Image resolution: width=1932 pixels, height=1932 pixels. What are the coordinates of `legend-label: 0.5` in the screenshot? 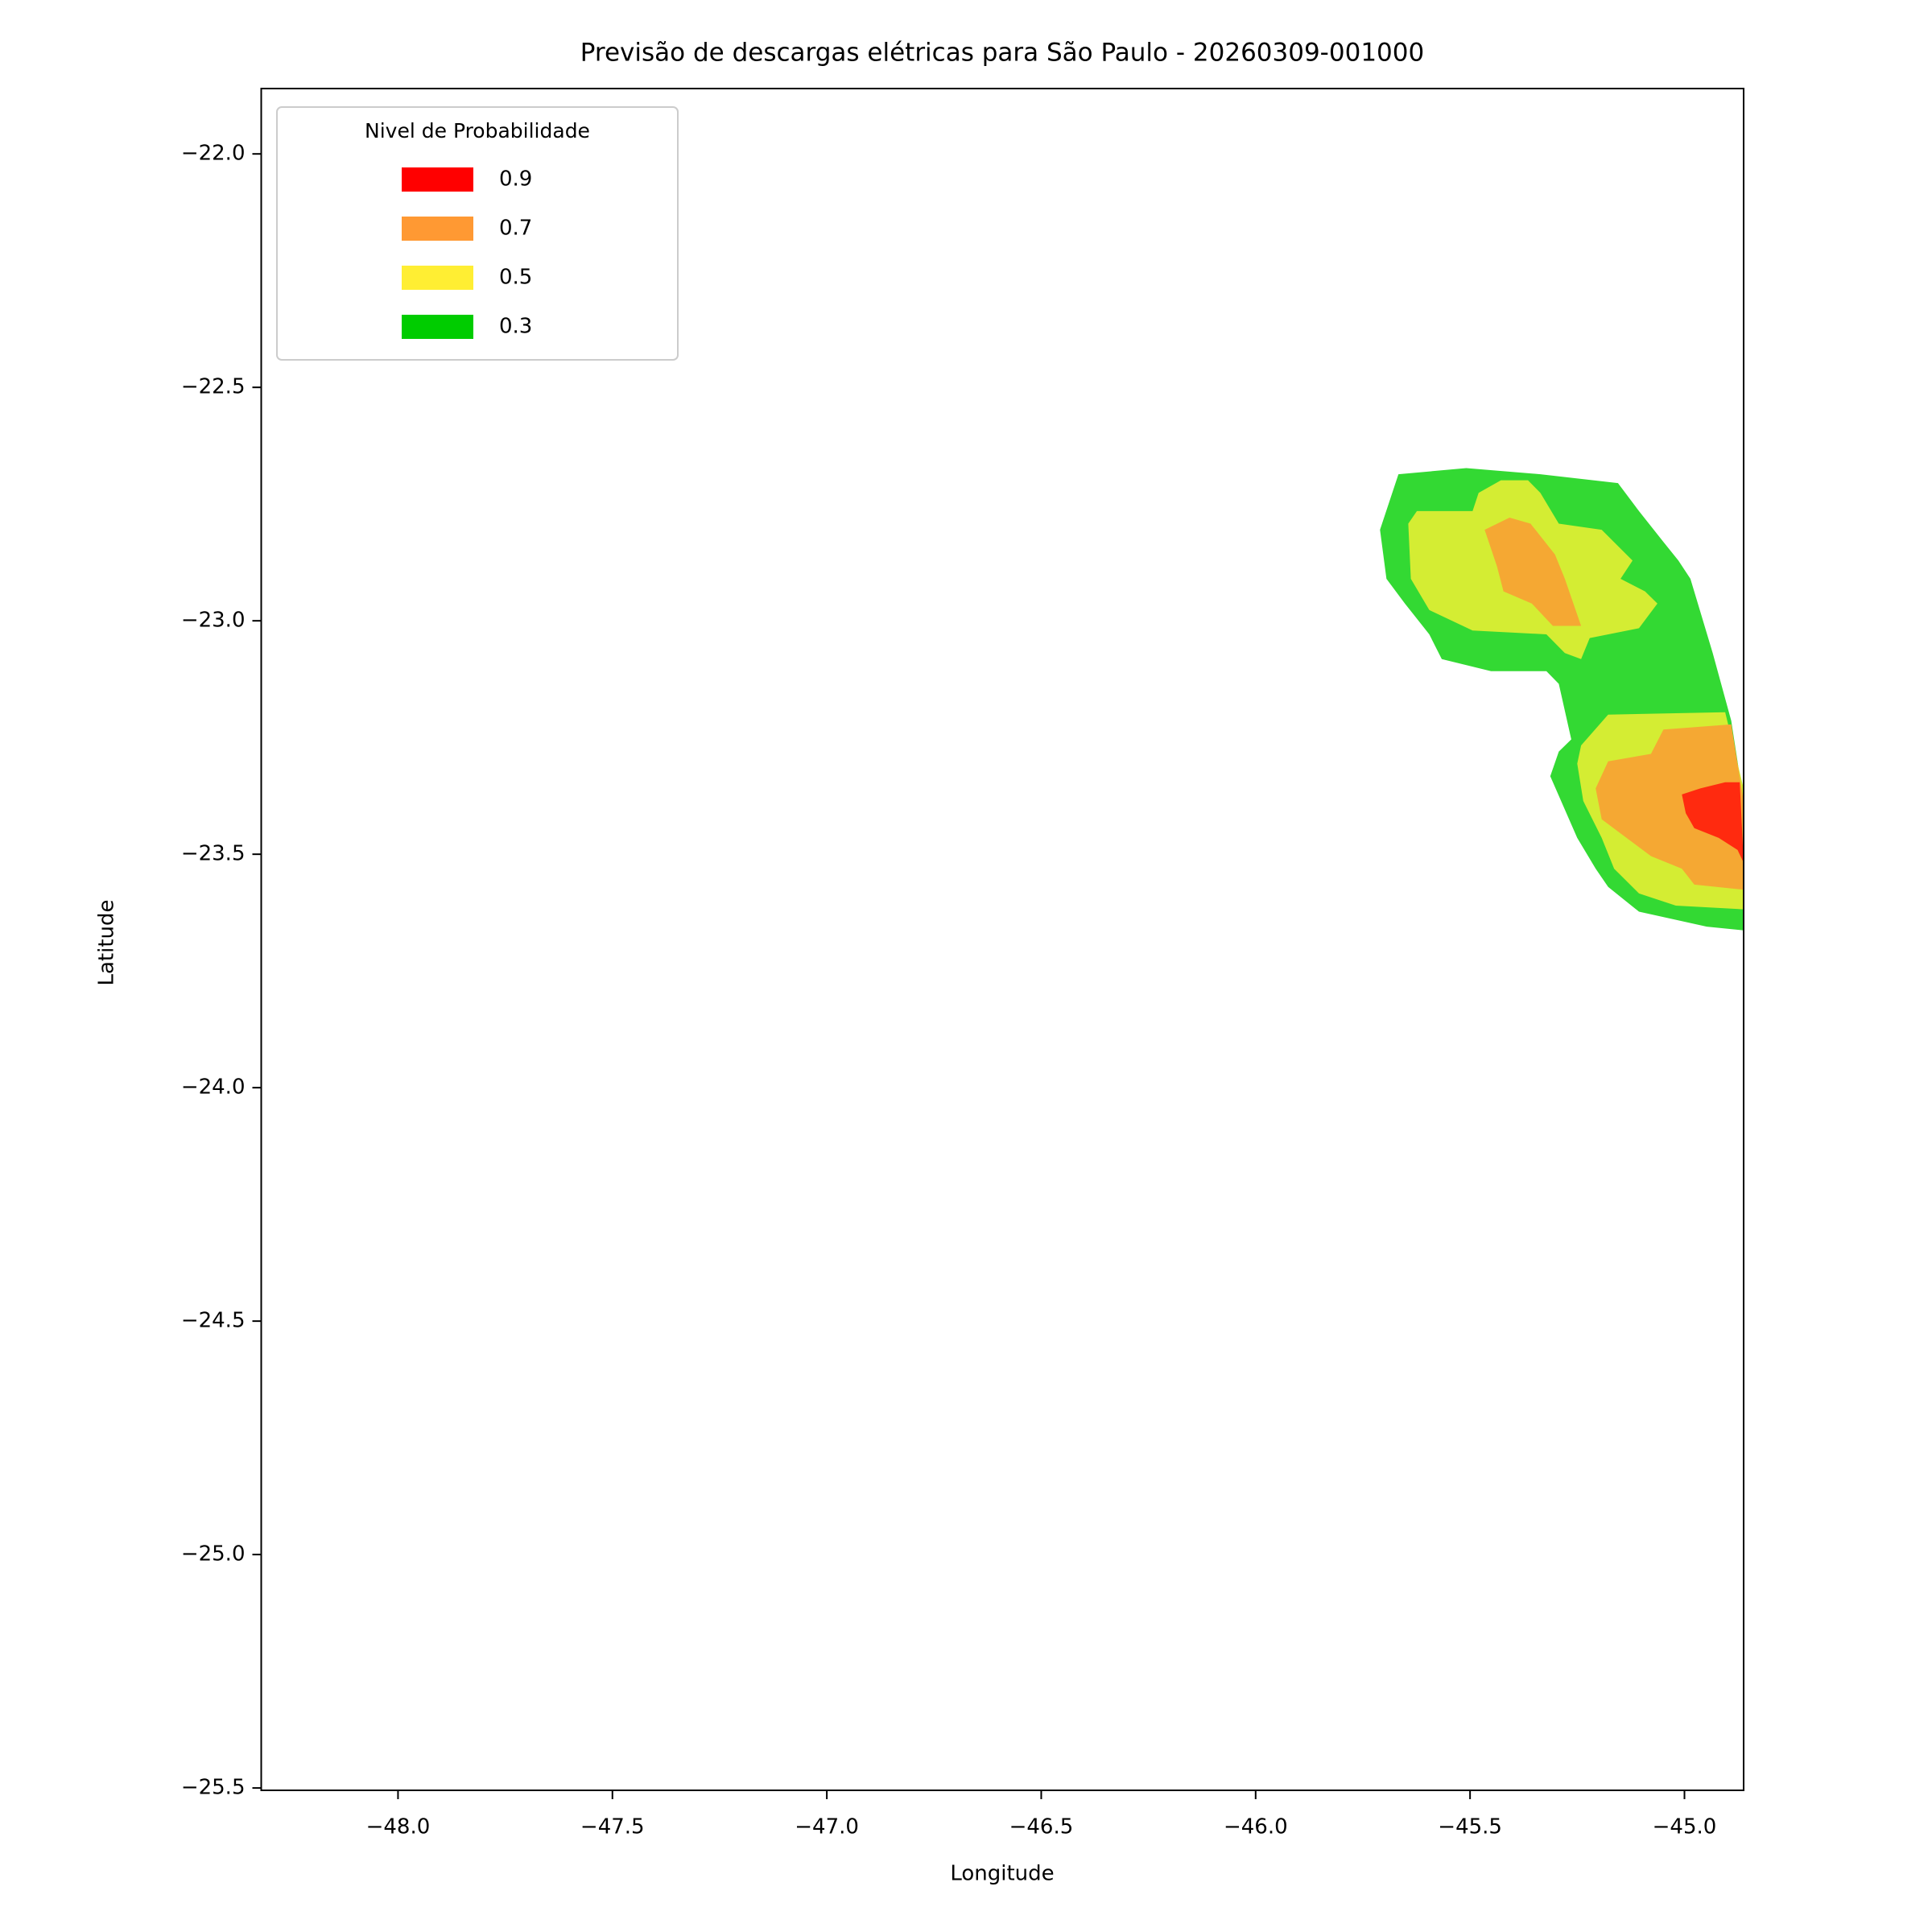 It's located at (515, 278).